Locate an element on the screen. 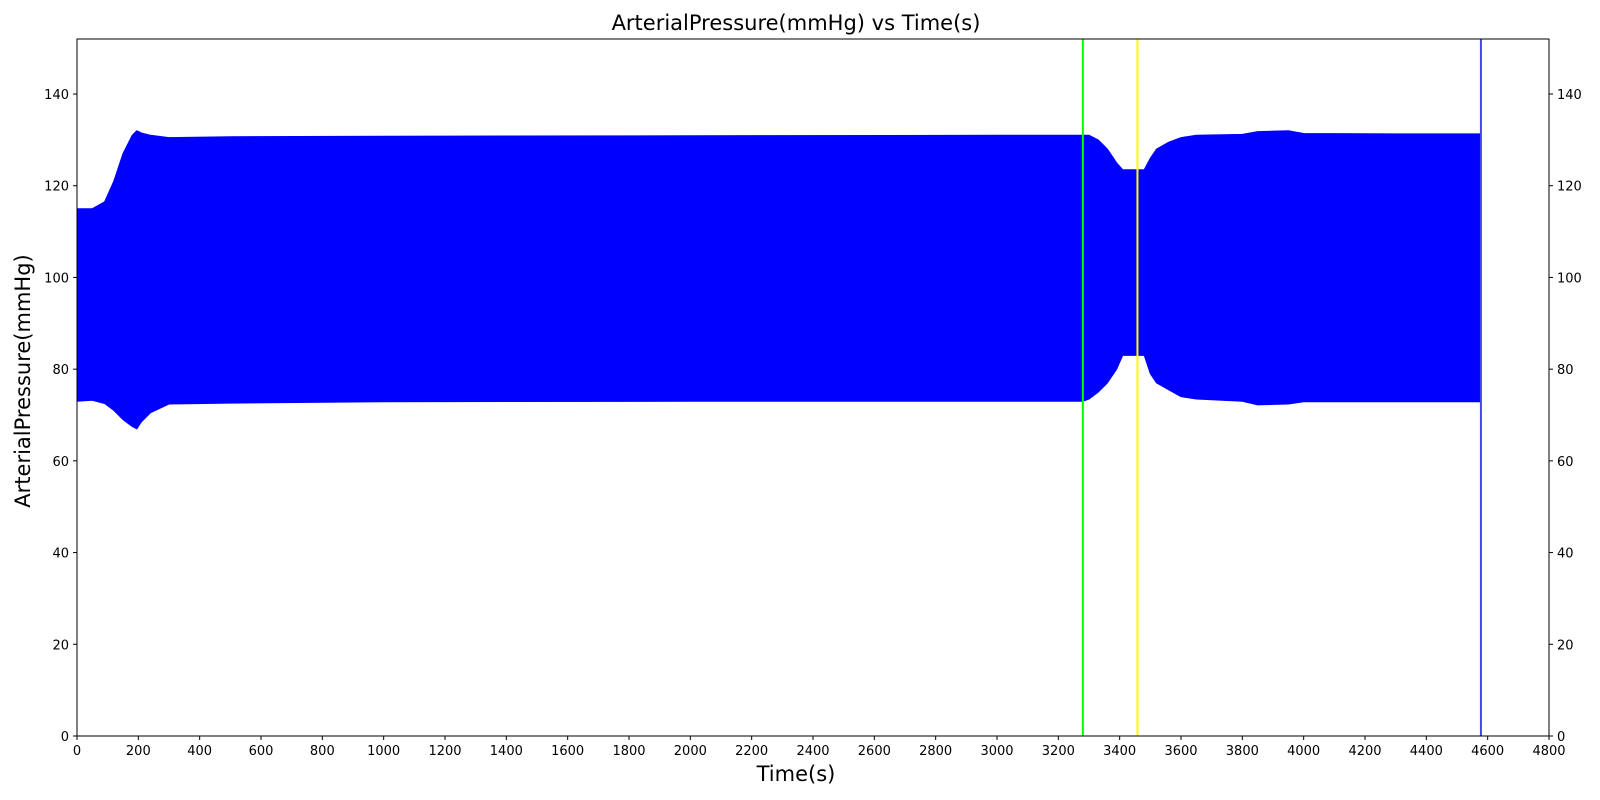  y-tick-label-left: 120 is located at coordinates (56, 187).